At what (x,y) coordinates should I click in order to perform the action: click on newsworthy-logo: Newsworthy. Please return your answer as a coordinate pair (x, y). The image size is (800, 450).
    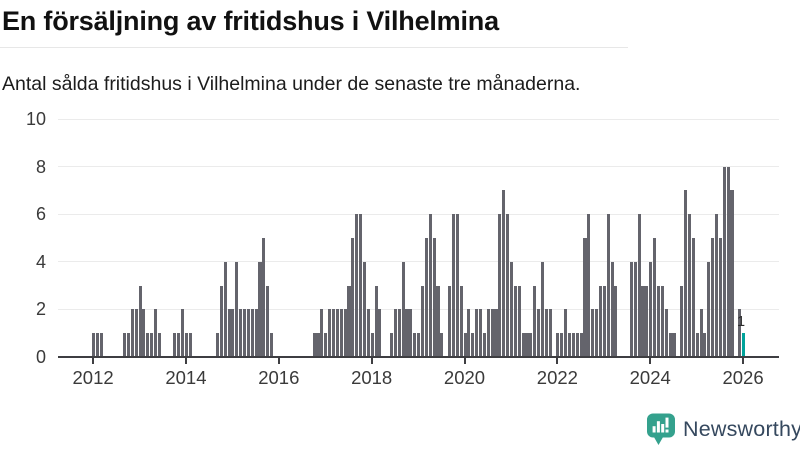
    Looking at the image, I should click on (723, 429).